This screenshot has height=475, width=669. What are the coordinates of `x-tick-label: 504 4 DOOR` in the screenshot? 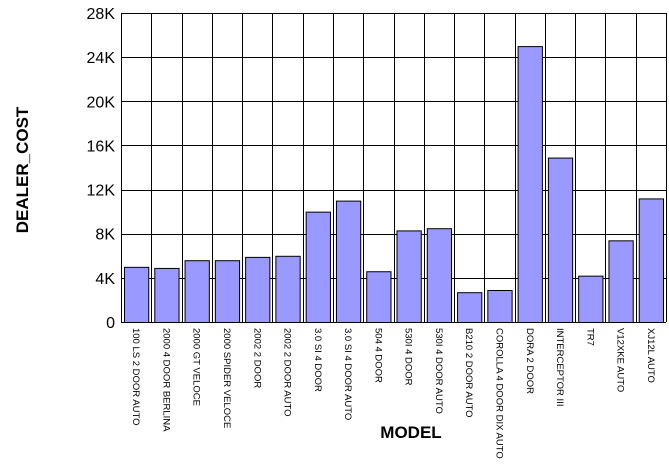 It's located at (377, 355).